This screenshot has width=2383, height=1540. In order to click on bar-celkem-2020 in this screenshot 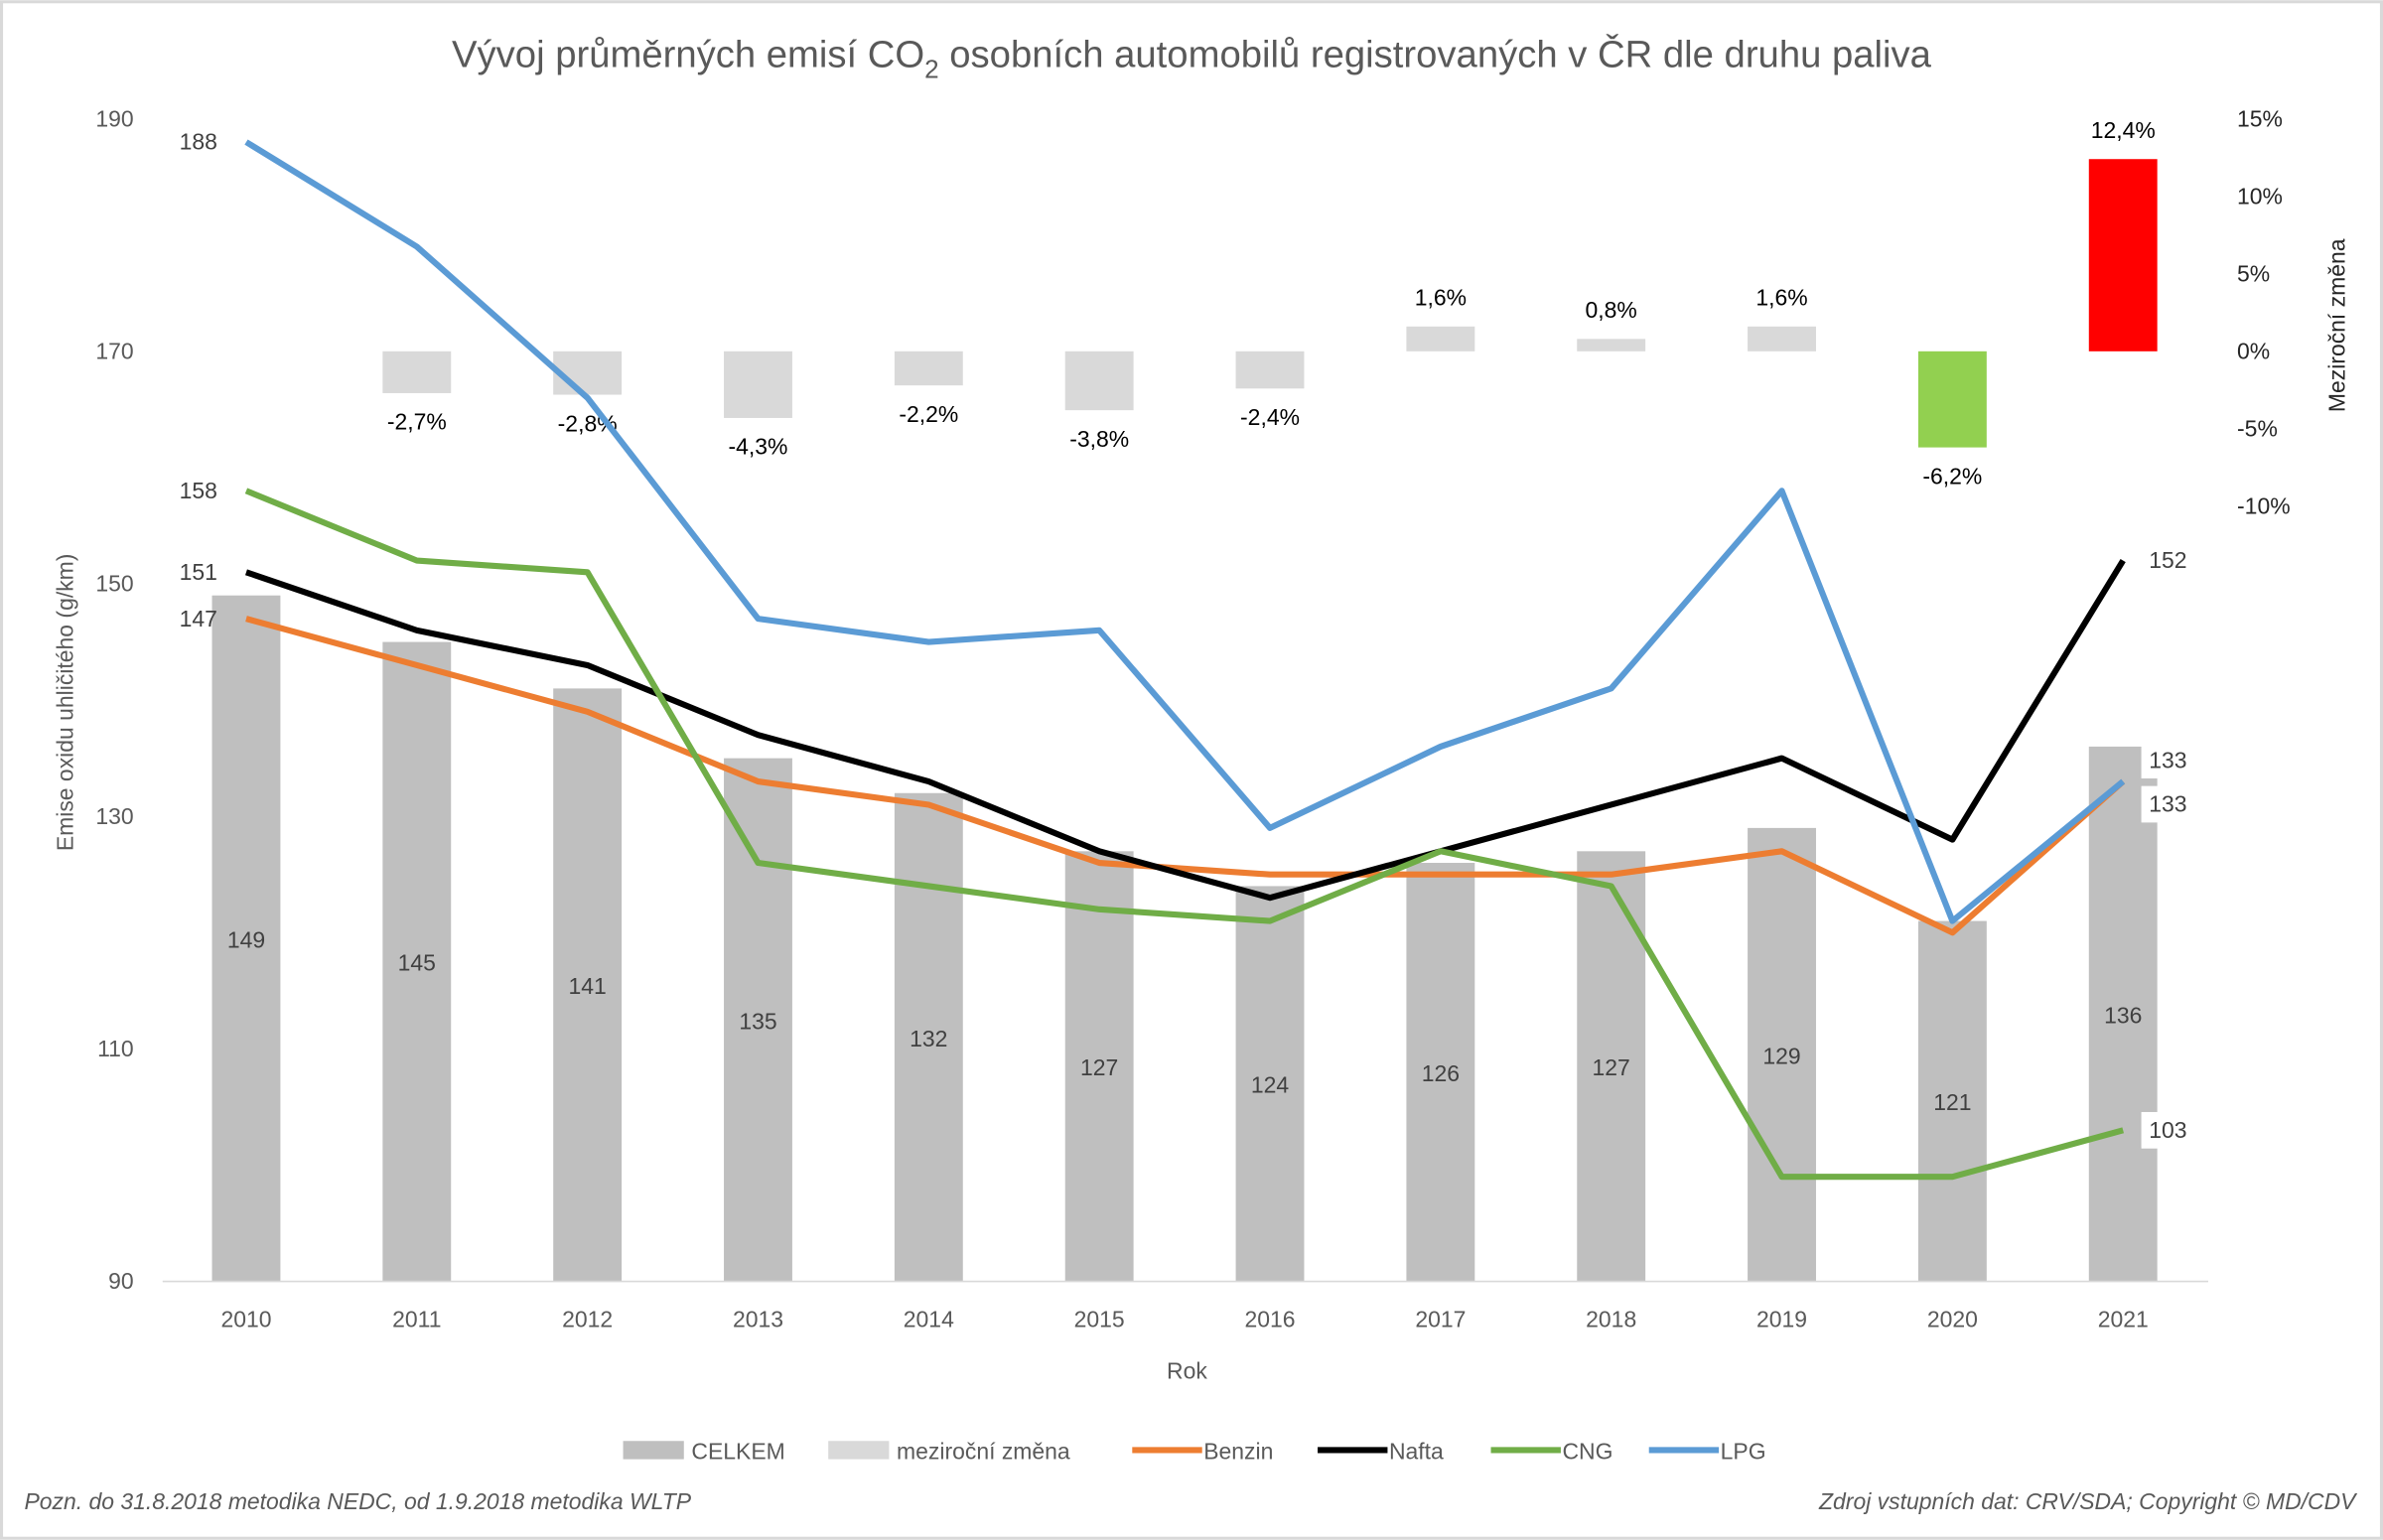, I will do `click(1952, 1101)`.